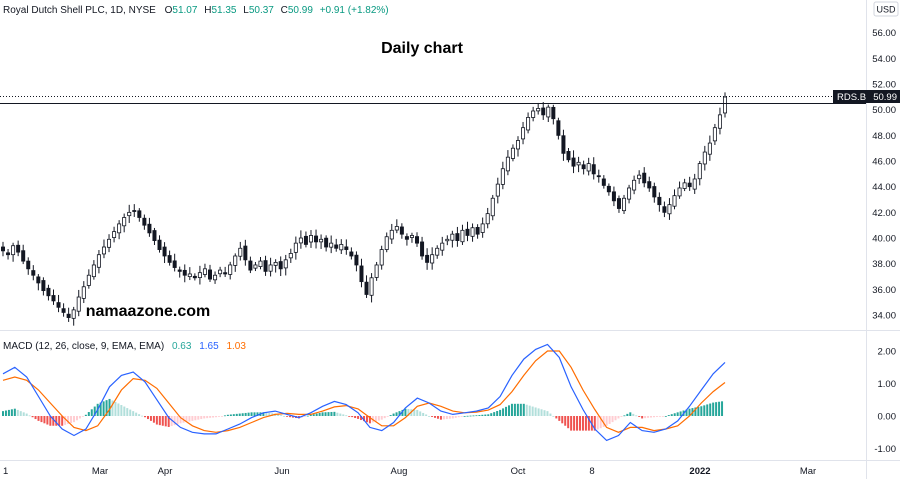 The image size is (900, 479). What do you see at coordinates (886, 9) in the screenshot?
I see `currency-button: USD` at bounding box center [886, 9].